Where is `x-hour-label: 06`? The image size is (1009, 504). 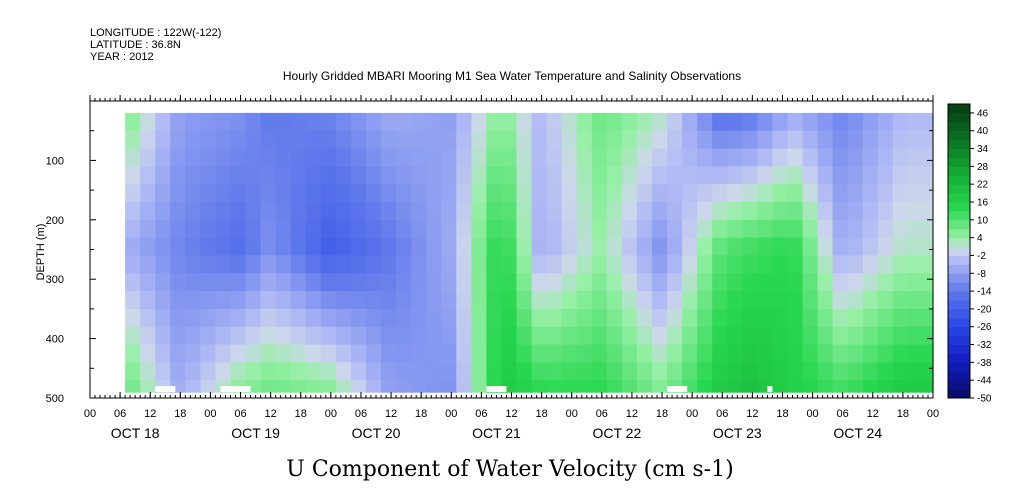
x-hour-label: 06 is located at coordinates (481, 414).